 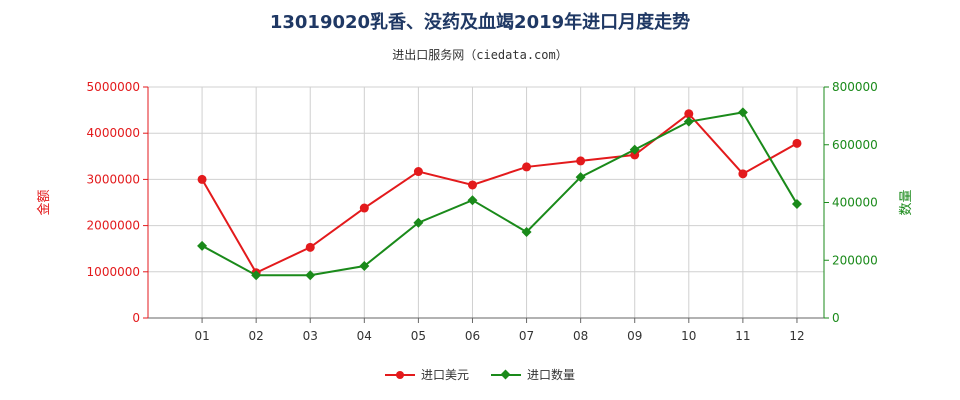 I want to click on right-tick-label: 200000, so click(x=855, y=260).